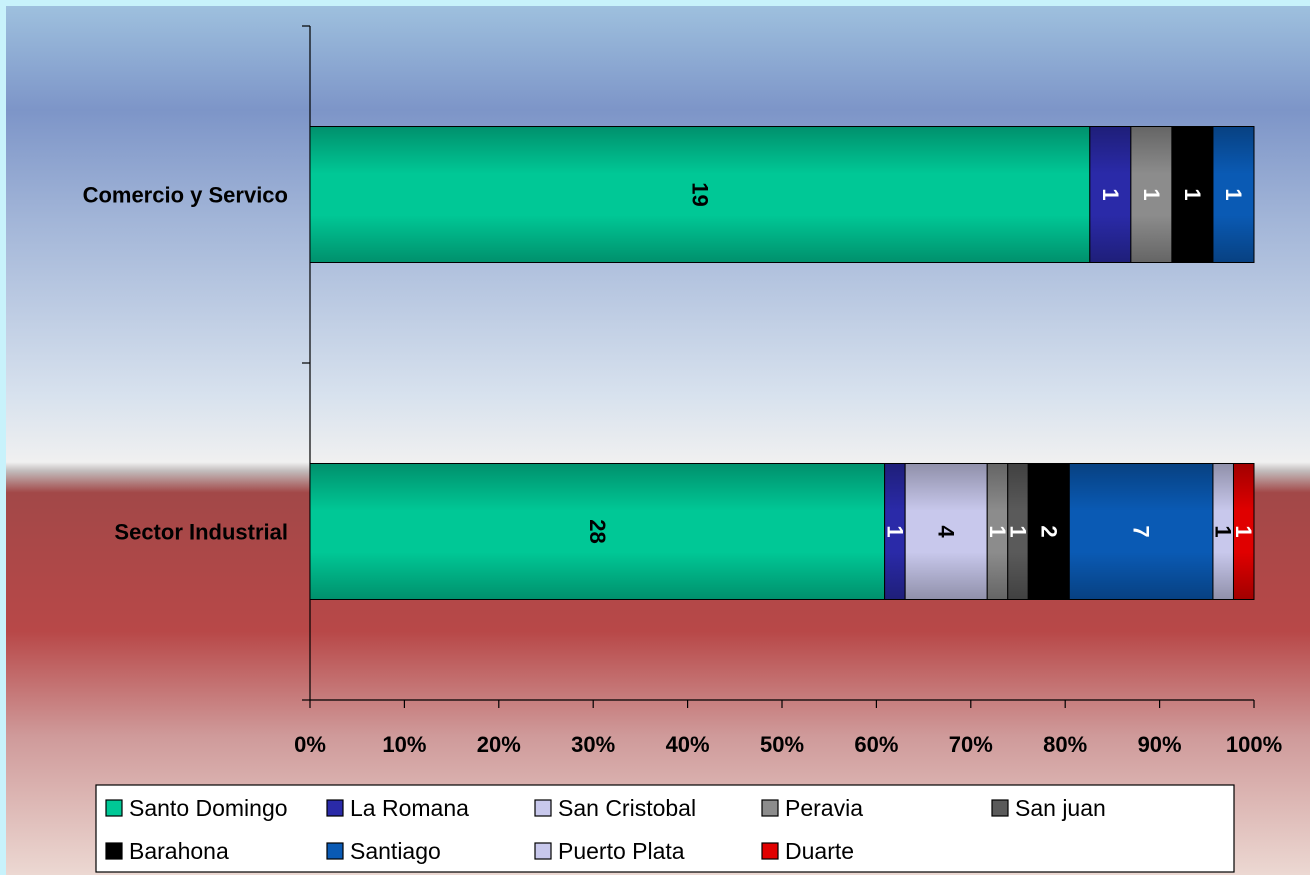  What do you see at coordinates (409, 808) in the screenshot?
I see `legend-label: La Romana` at bounding box center [409, 808].